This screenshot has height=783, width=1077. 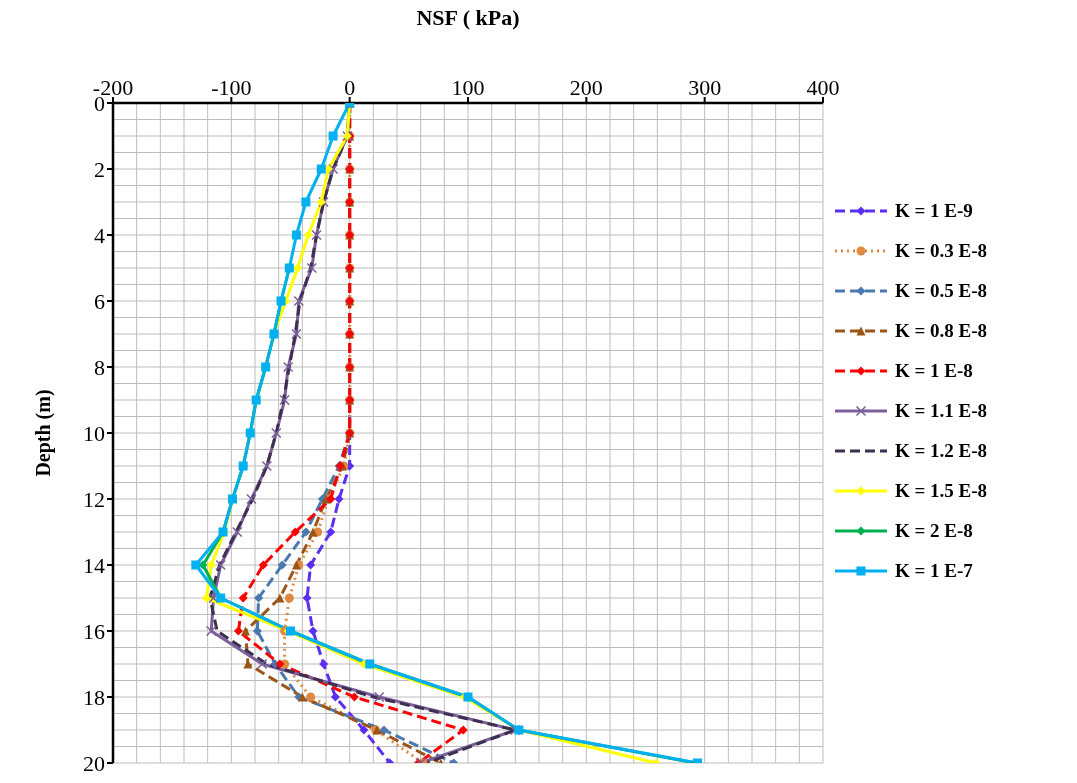 I want to click on x-tick-label: 0, so click(x=350, y=87).